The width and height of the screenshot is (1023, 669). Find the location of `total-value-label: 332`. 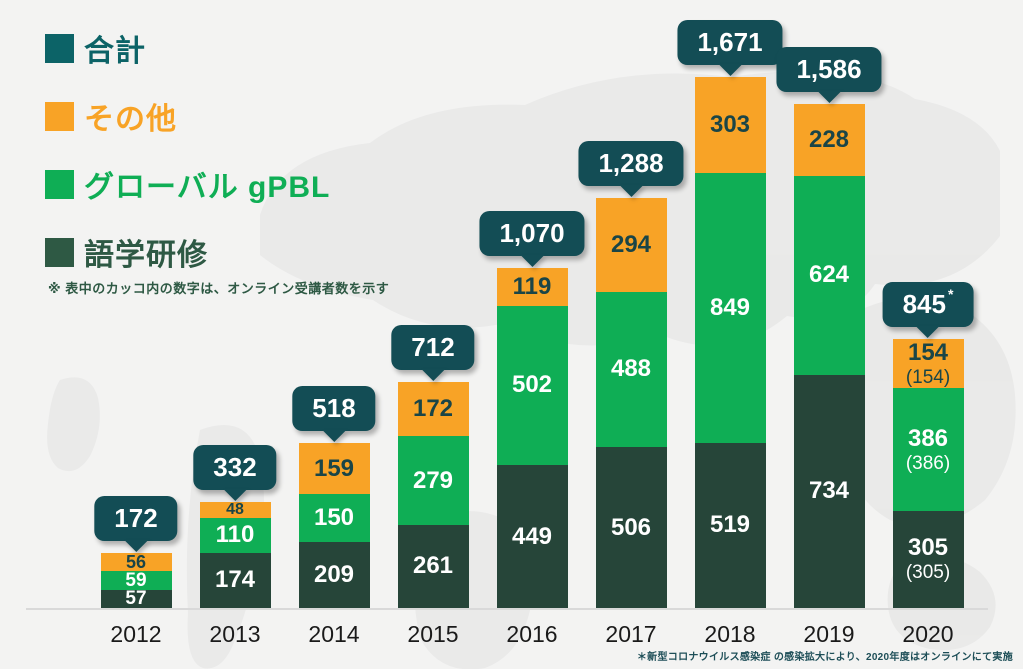

total-value-label: 332 is located at coordinates (235, 467).